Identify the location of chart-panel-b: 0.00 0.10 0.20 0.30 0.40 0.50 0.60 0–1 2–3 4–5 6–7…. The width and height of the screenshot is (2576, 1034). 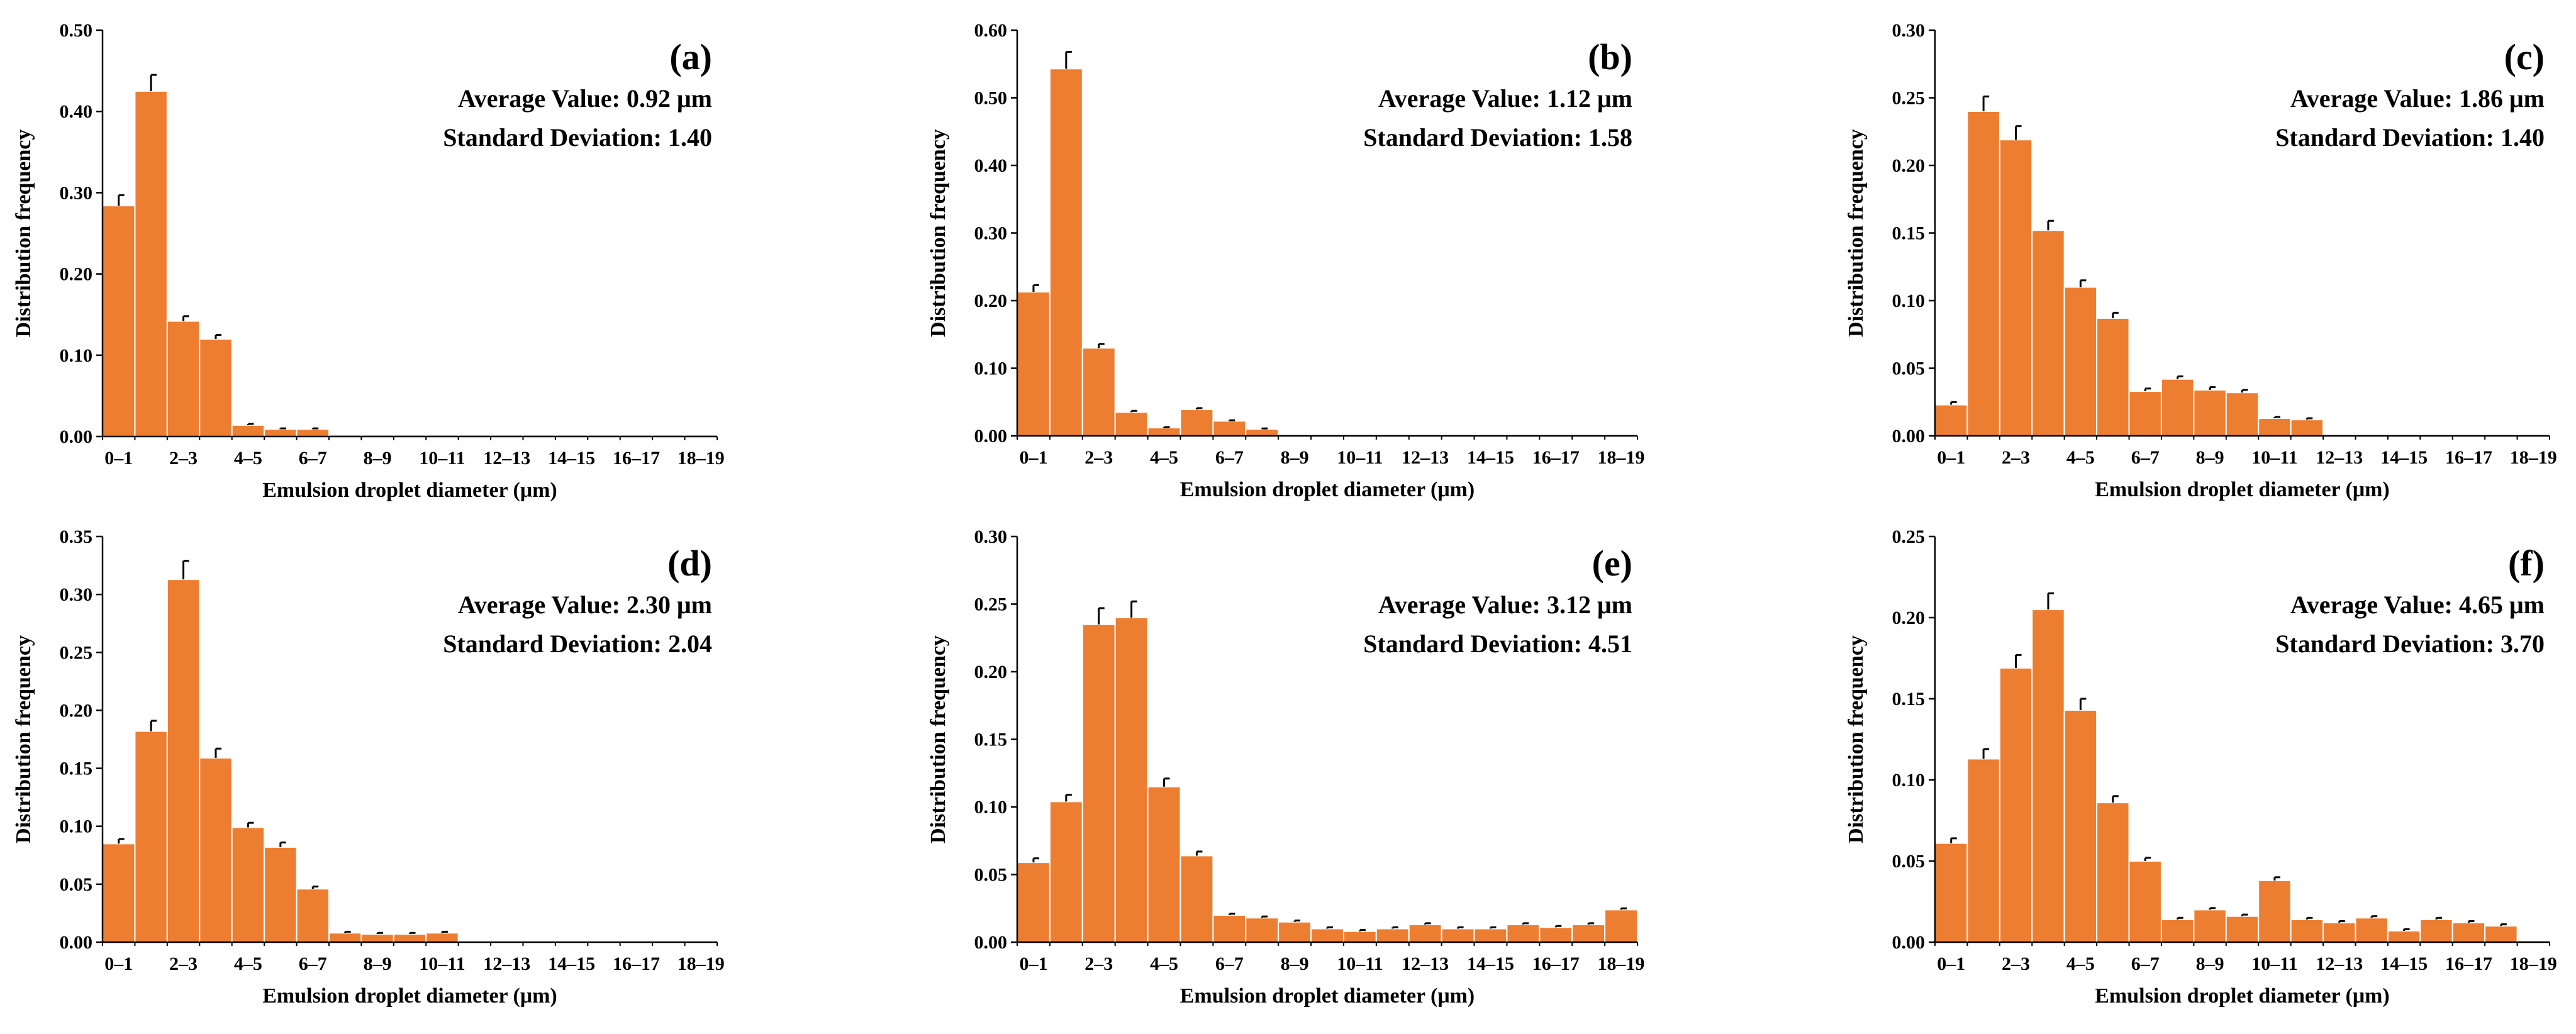
(1286, 260).